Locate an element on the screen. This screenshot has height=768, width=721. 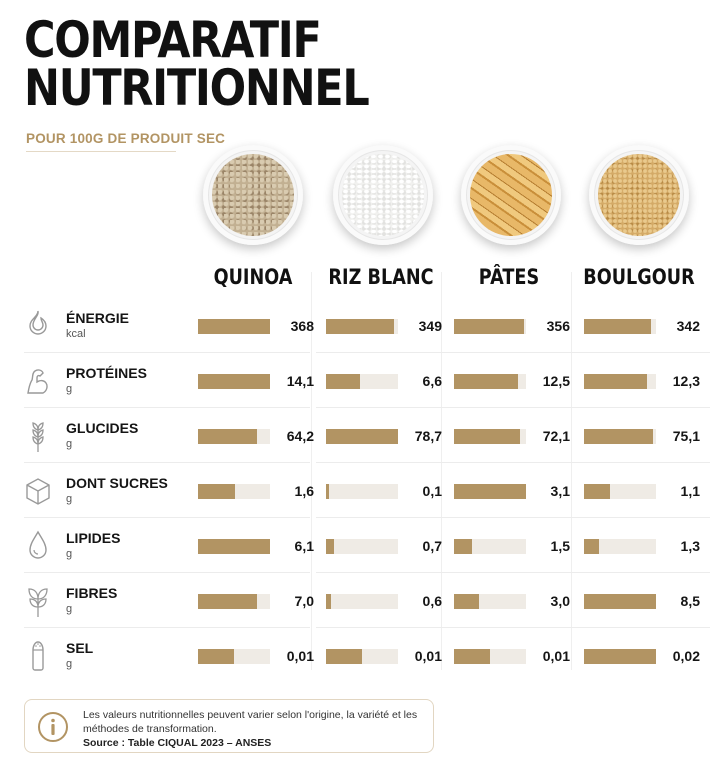
bar-value-label: 0,02 is located at coordinates (686, 656).